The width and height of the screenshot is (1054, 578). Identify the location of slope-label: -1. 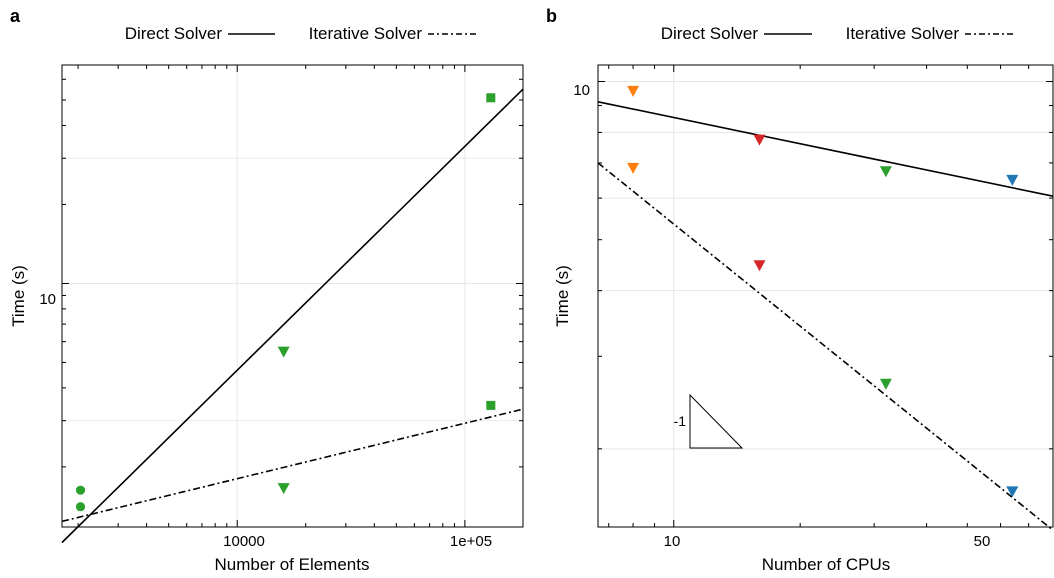
(680, 421).